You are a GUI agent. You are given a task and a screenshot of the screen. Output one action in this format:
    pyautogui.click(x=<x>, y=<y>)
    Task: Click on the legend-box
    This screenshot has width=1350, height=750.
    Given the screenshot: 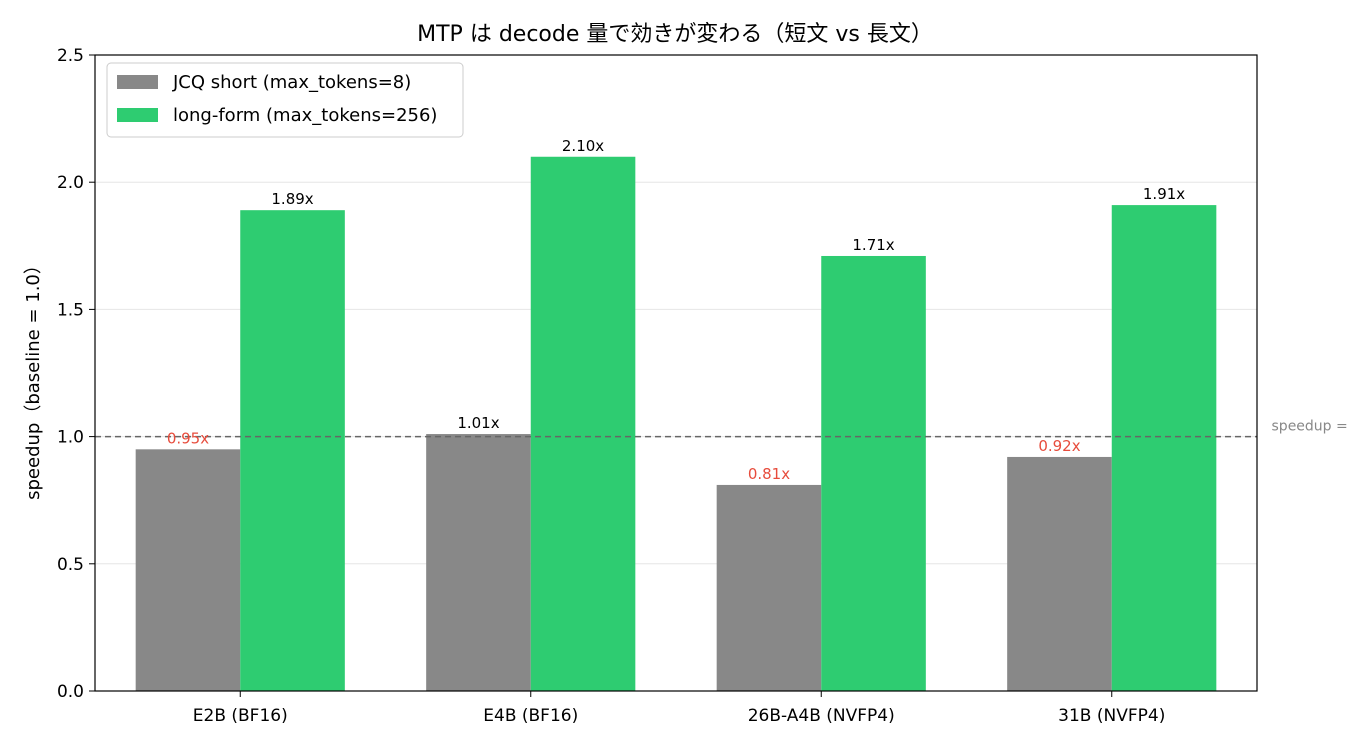 What is the action you would take?
    pyautogui.click(x=285, y=100)
    